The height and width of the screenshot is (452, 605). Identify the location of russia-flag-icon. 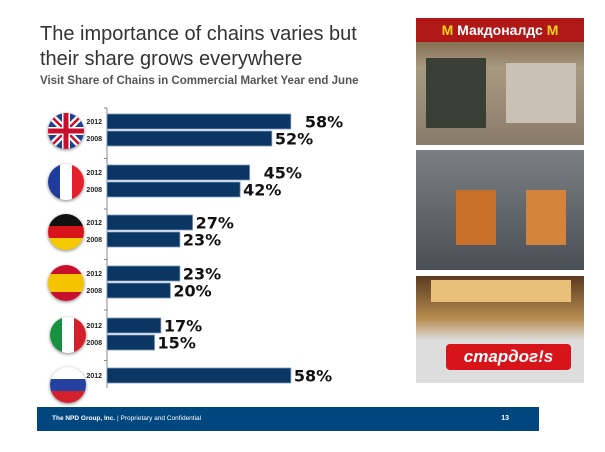
(68, 385).